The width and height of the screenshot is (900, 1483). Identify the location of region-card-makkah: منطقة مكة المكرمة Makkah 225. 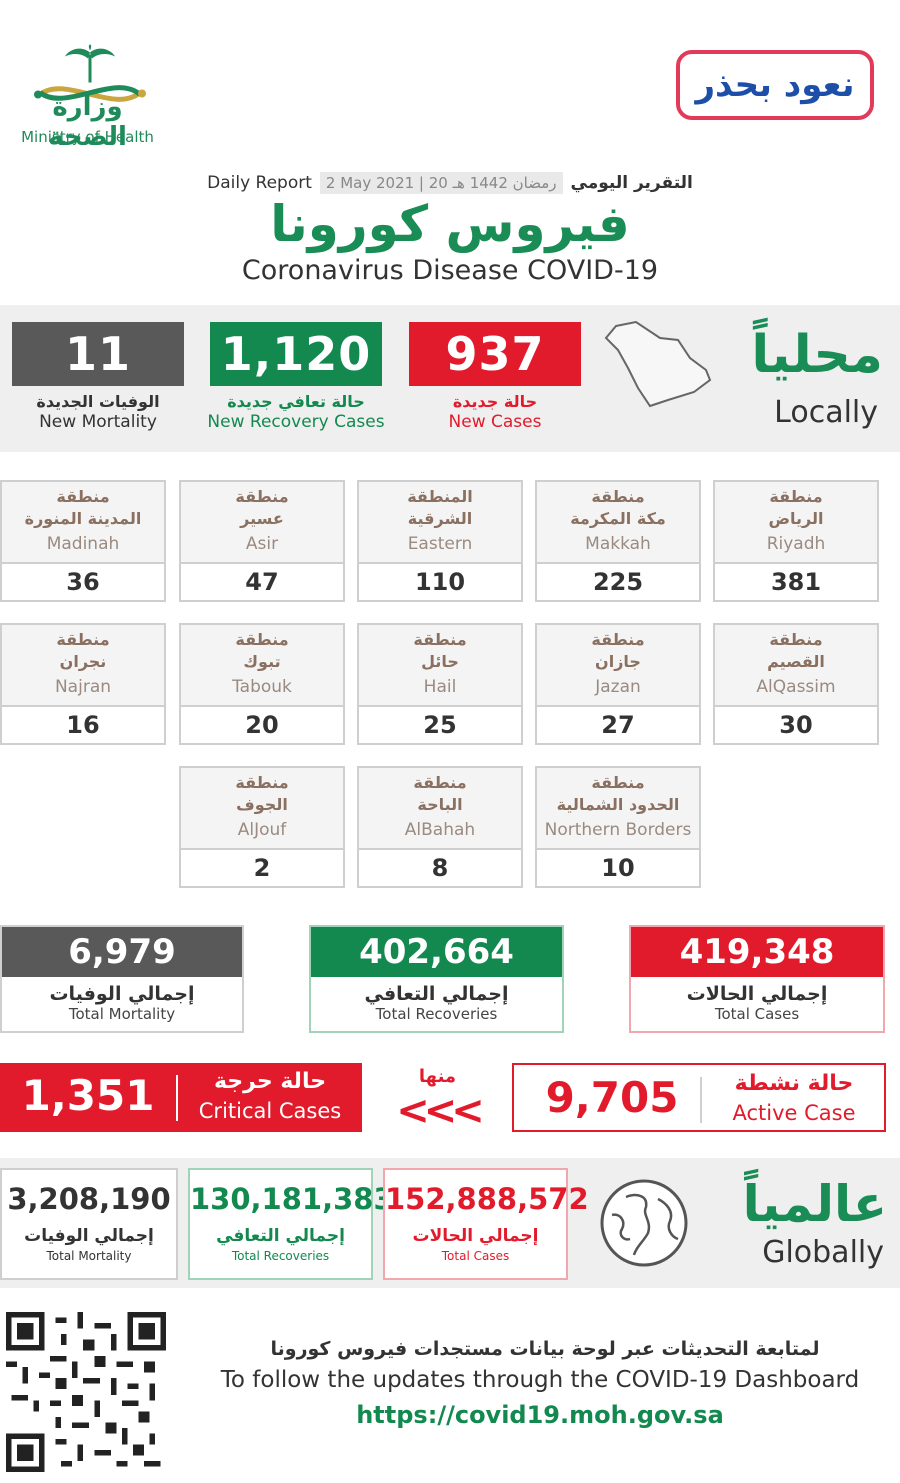
(618, 541).